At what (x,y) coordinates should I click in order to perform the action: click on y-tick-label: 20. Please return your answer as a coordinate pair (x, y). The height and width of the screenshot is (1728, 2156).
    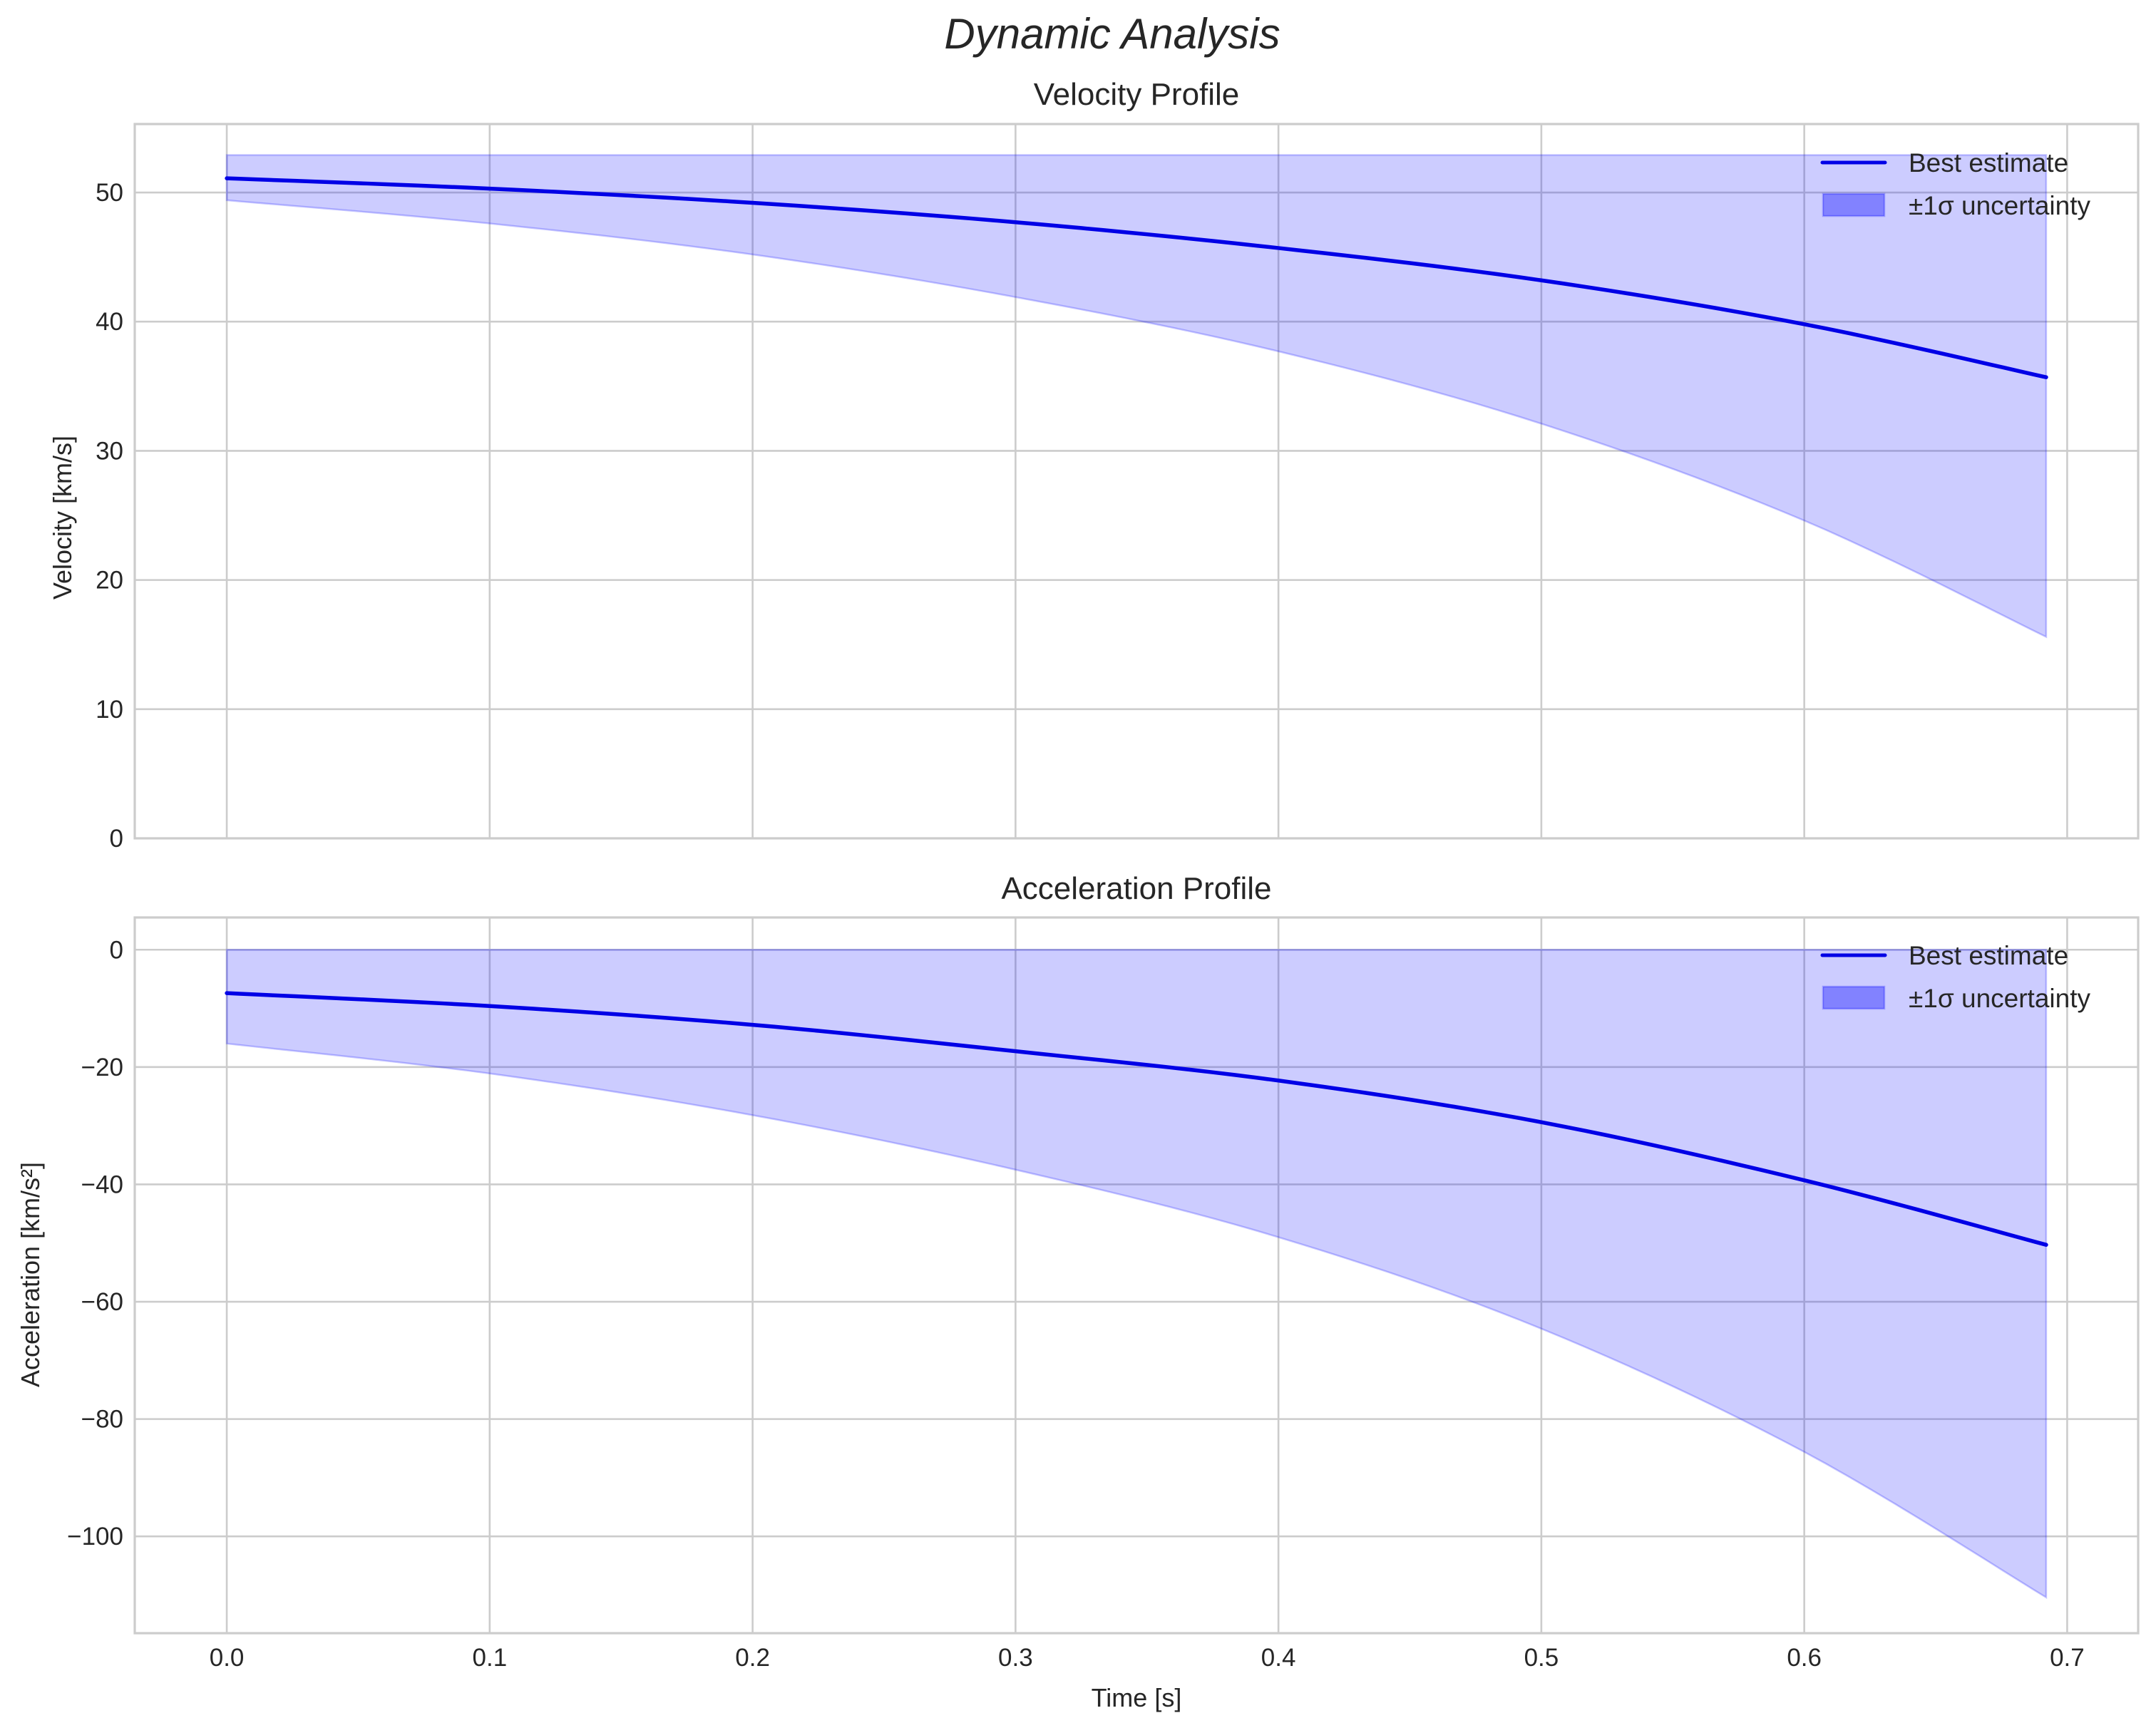
    Looking at the image, I should click on (109, 581).